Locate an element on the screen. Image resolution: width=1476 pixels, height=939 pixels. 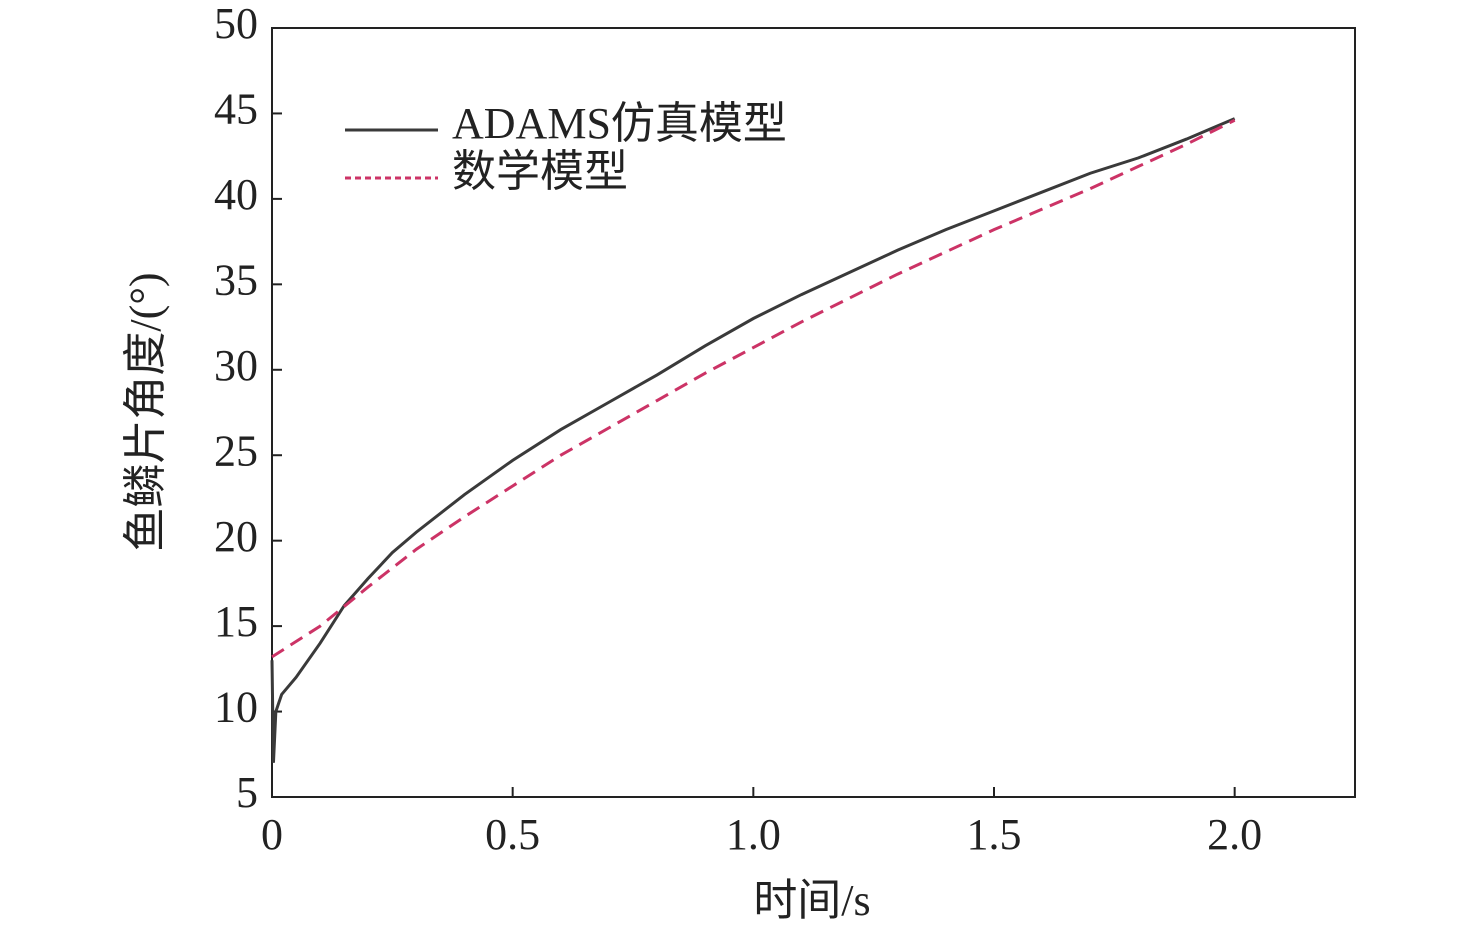
y-tick-label: 10 is located at coordinates (236, 707).